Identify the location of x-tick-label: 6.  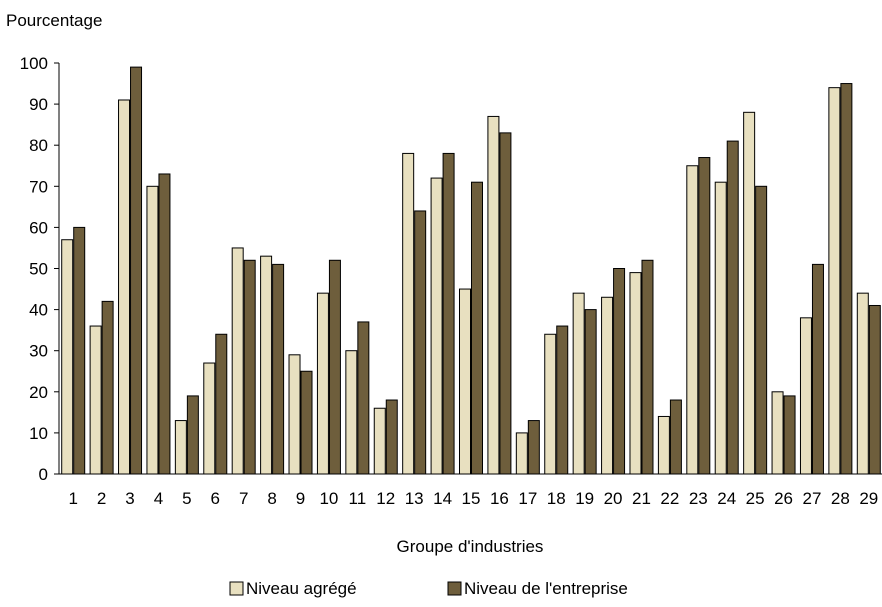
(215, 498).